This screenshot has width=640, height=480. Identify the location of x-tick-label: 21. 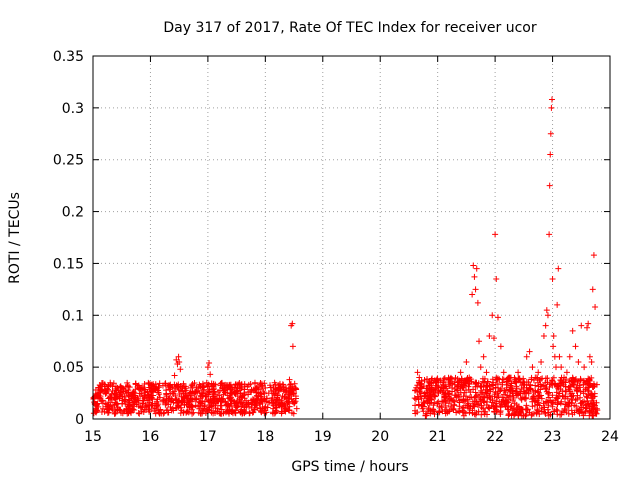
(438, 437).